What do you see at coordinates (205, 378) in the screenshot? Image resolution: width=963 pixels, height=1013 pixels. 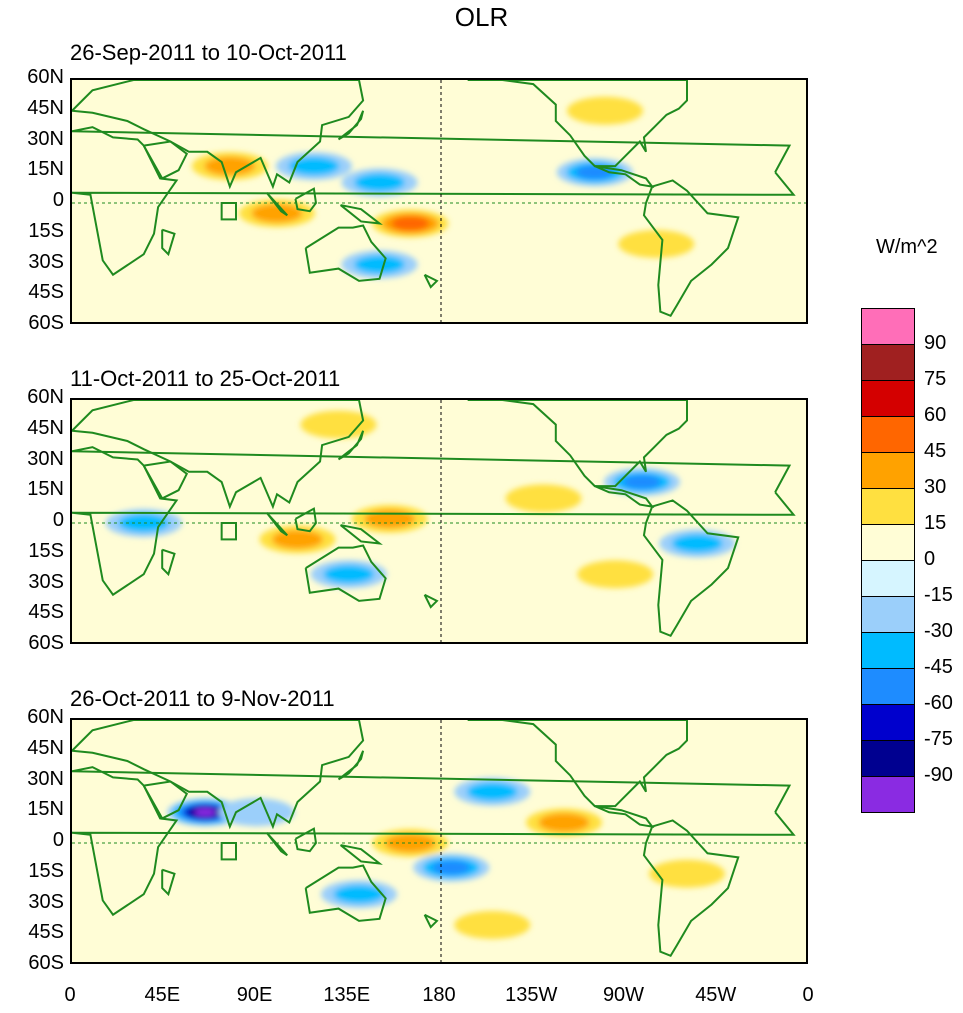 I see `panel-2-title: 11-Oct-2011 to 25-Oct-2011` at bounding box center [205, 378].